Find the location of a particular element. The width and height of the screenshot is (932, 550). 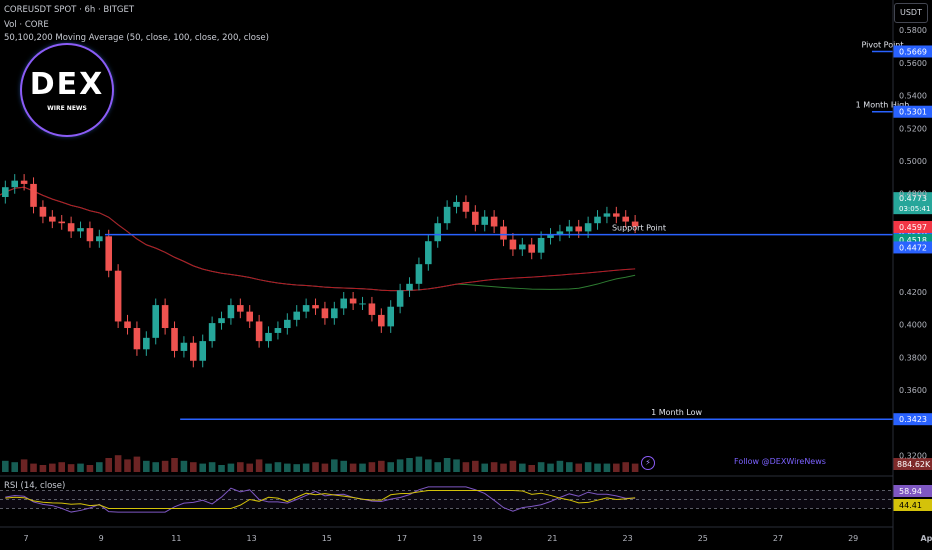

x-tick-label: 17 is located at coordinates (402, 538).